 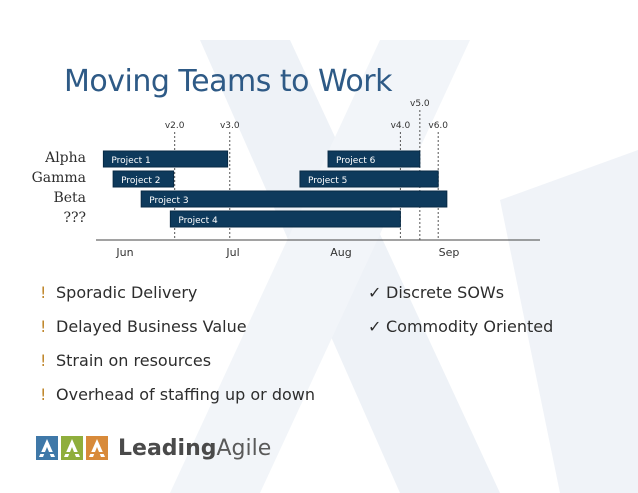 I want to click on benefit-text: Discrete SOWs, so click(x=445, y=292).